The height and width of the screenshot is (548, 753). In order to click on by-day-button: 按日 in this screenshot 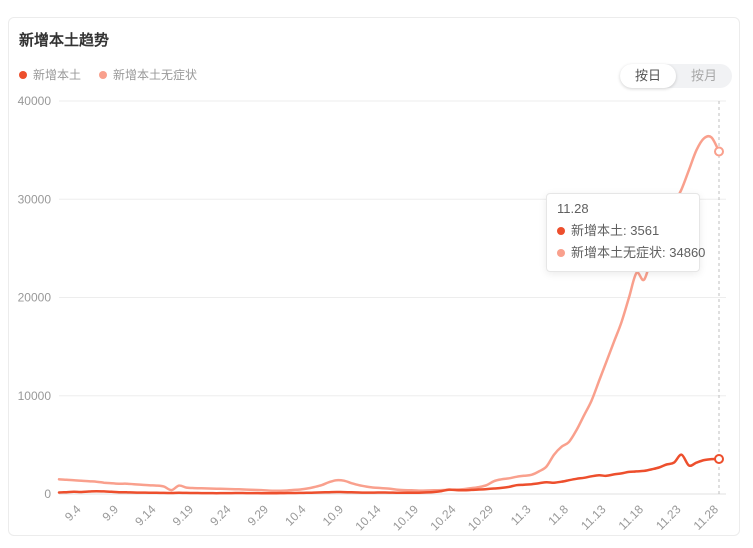, I will do `click(647, 76)`.